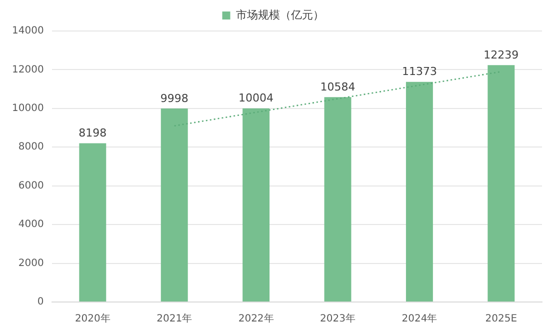 The image size is (554, 328). I want to click on y-tick-label: 14000, so click(28, 31).